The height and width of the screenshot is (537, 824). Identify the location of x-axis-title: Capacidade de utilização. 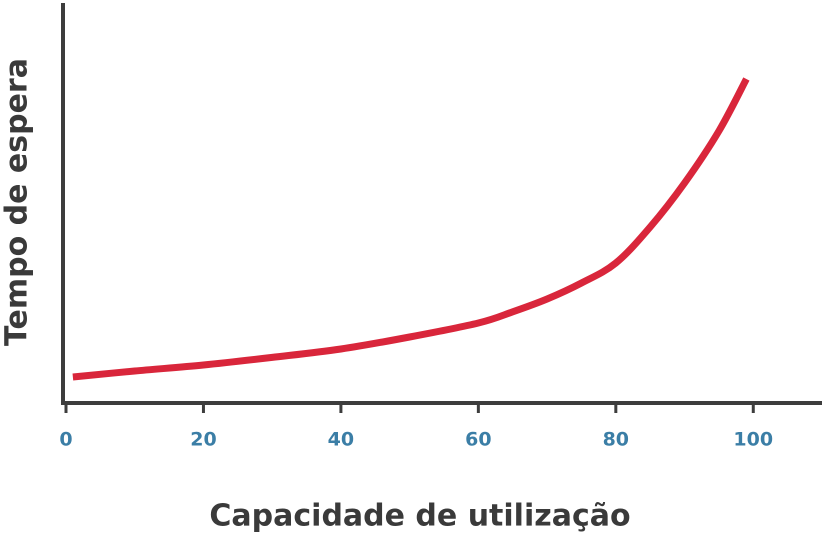
(419, 516).